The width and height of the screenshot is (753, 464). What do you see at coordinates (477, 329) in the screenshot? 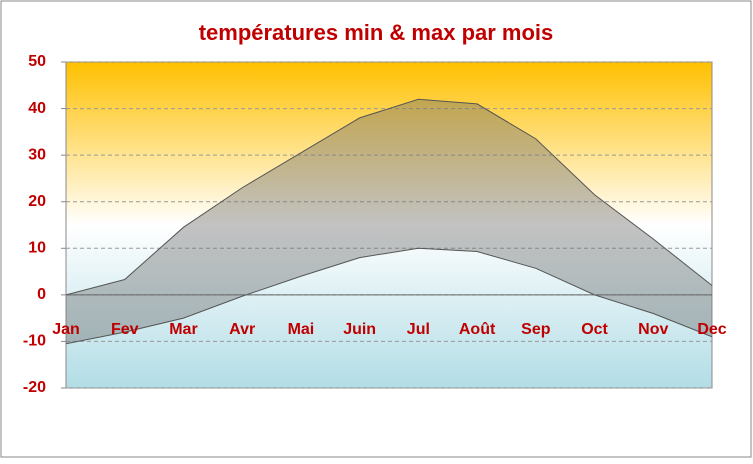
I see `x-tick-label: Août` at bounding box center [477, 329].